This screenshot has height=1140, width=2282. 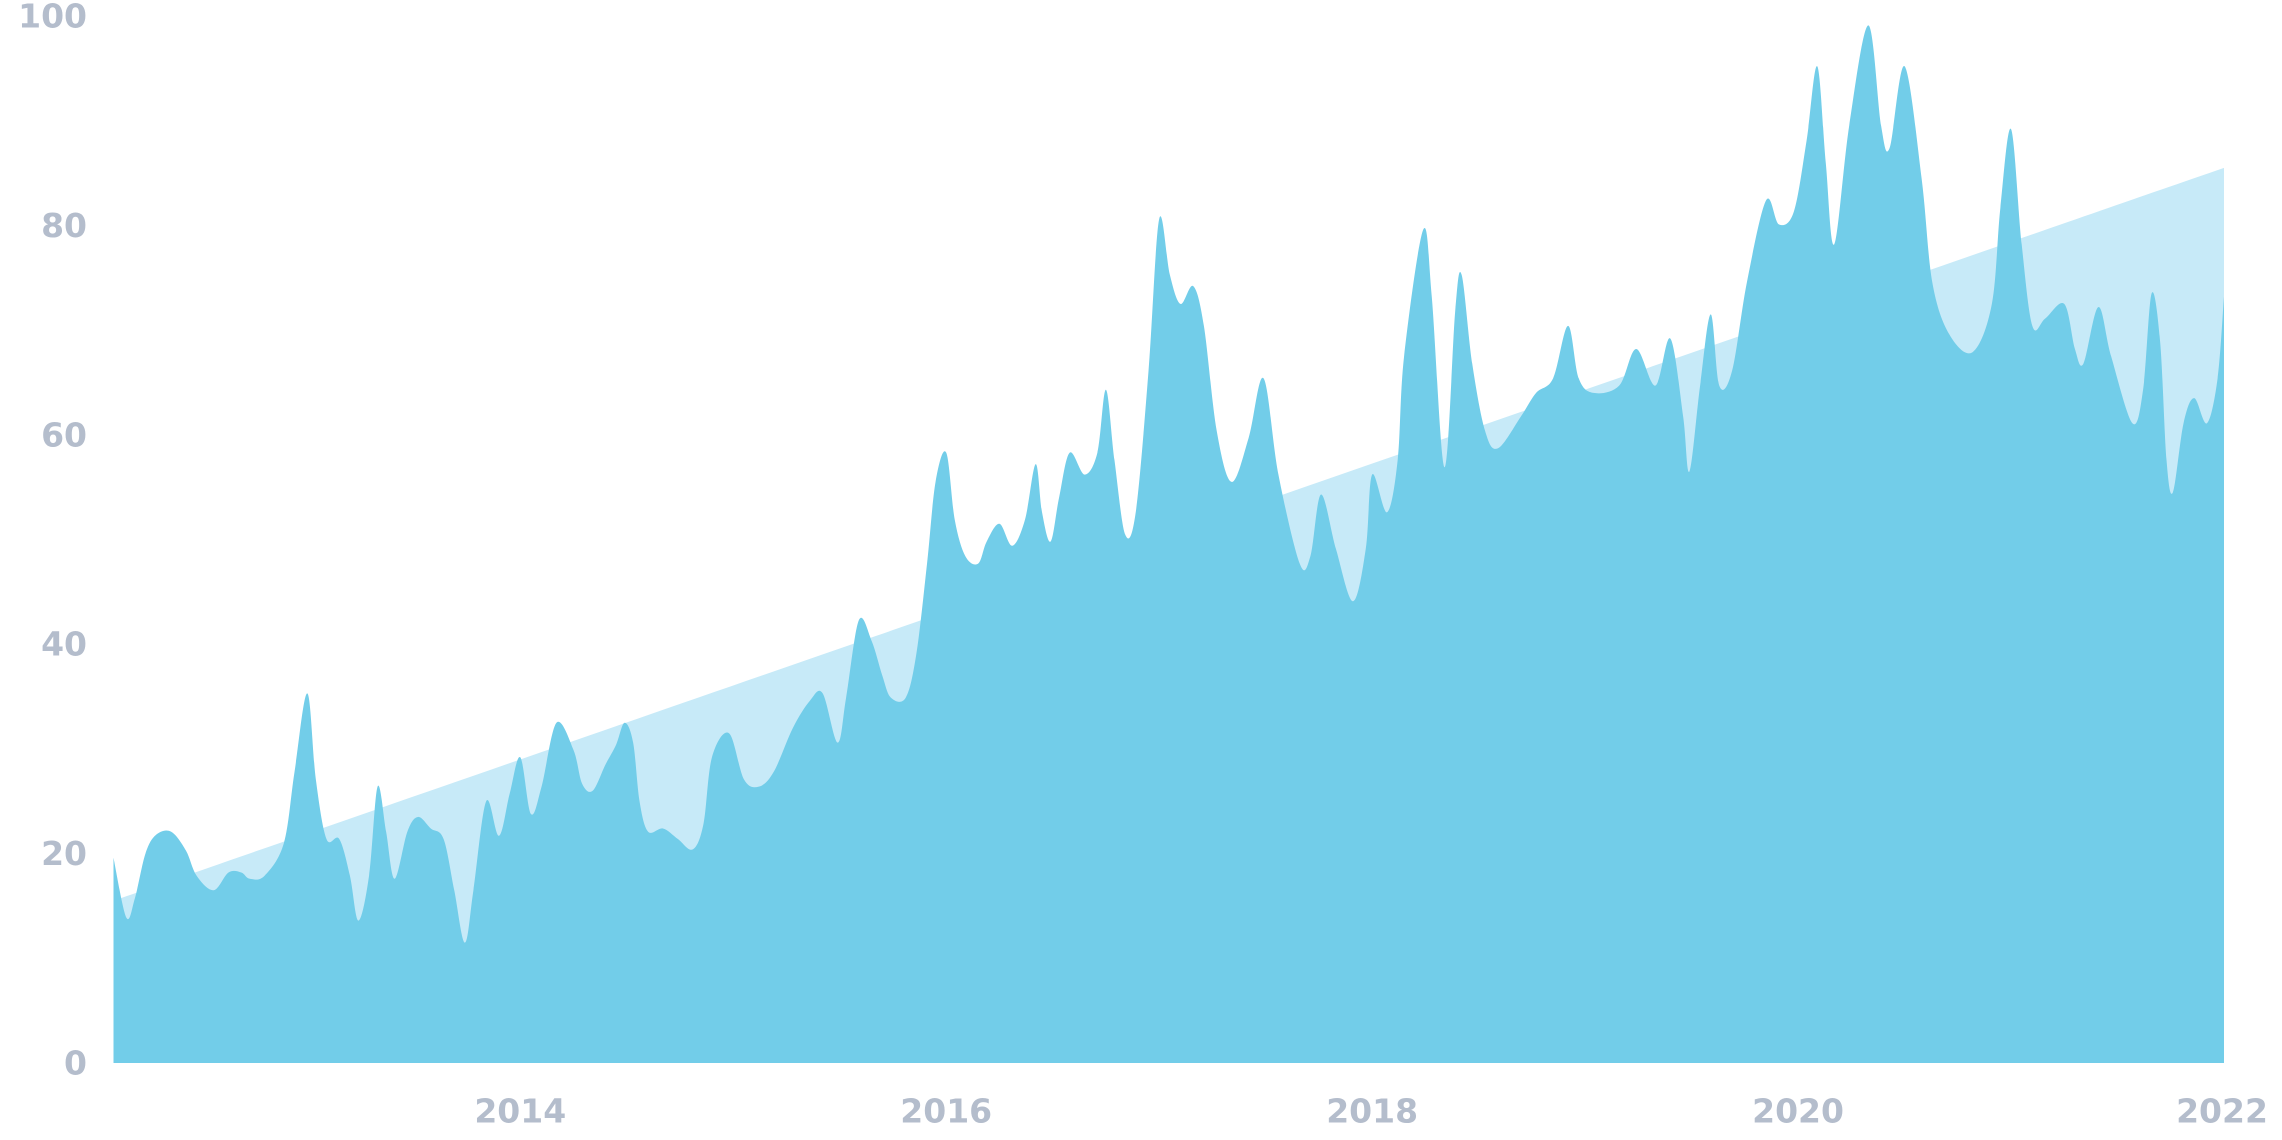 What do you see at coordinates (64, 853) in the screenshot?
I see `y-tick-label: 20` at bounding box center [64, 853].